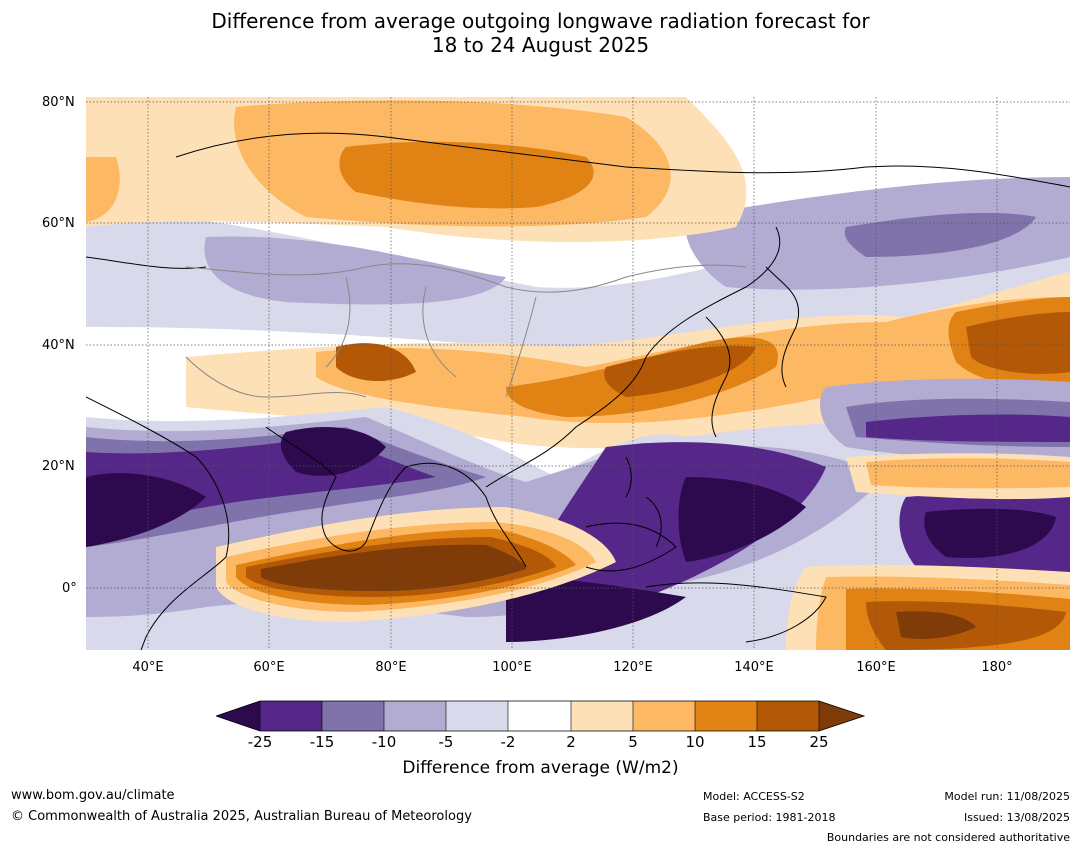  What do you see at coordinates (997, 667) in the screenshot?
I see `lon-label-180: 180°` at bounding box center [997, 667].